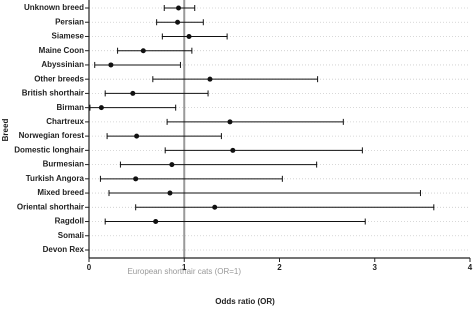 The width and height of the screenshot is (474, 312). I want to click on y-tick-label: Persian, so click(69, 21).